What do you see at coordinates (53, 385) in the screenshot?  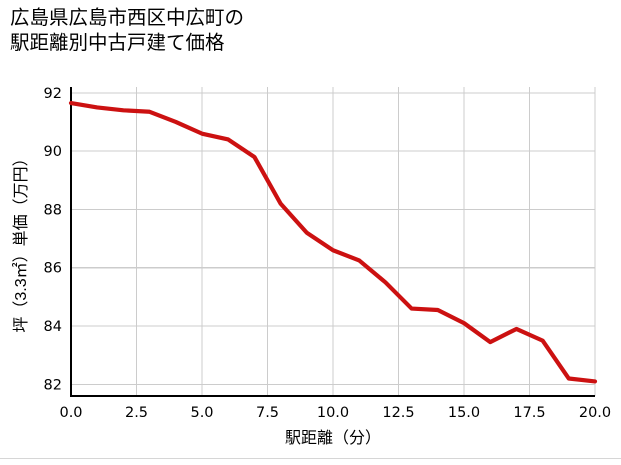 I see `y-tick-label: 82` at bounding box center [53, 385].